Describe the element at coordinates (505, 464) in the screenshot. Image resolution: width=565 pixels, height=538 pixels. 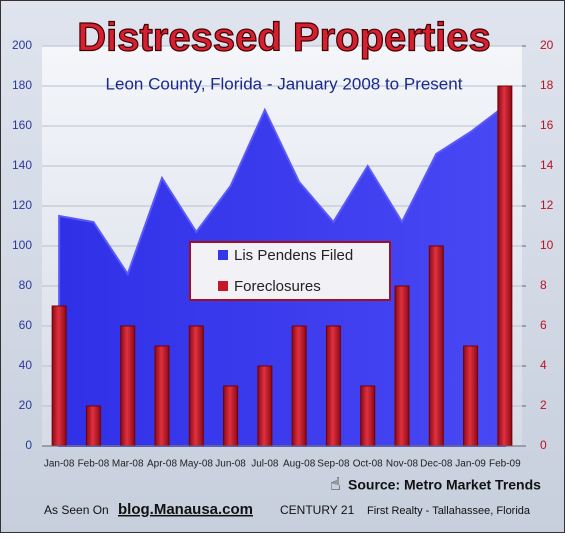
I see `x-tick-label: Feb-09` at that location.